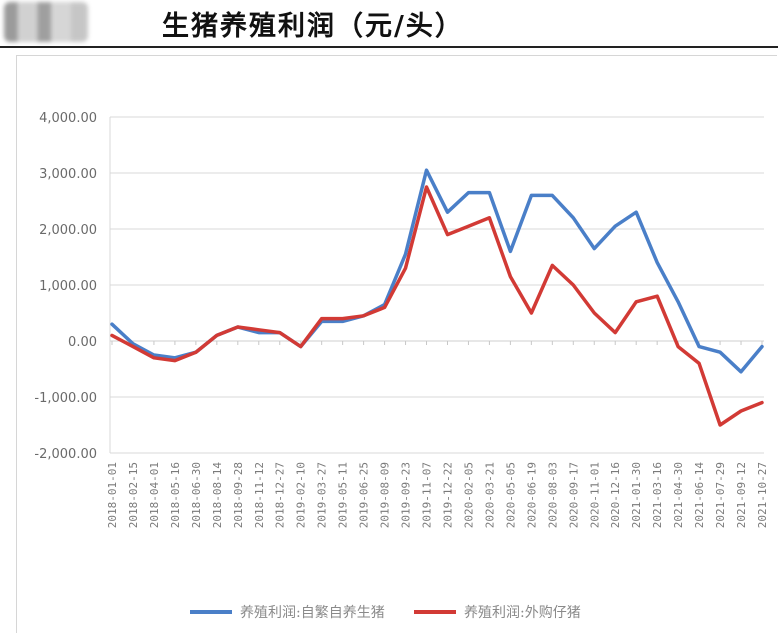  I want to click on y-tick-label: -2,000.00, so click(65, 454).